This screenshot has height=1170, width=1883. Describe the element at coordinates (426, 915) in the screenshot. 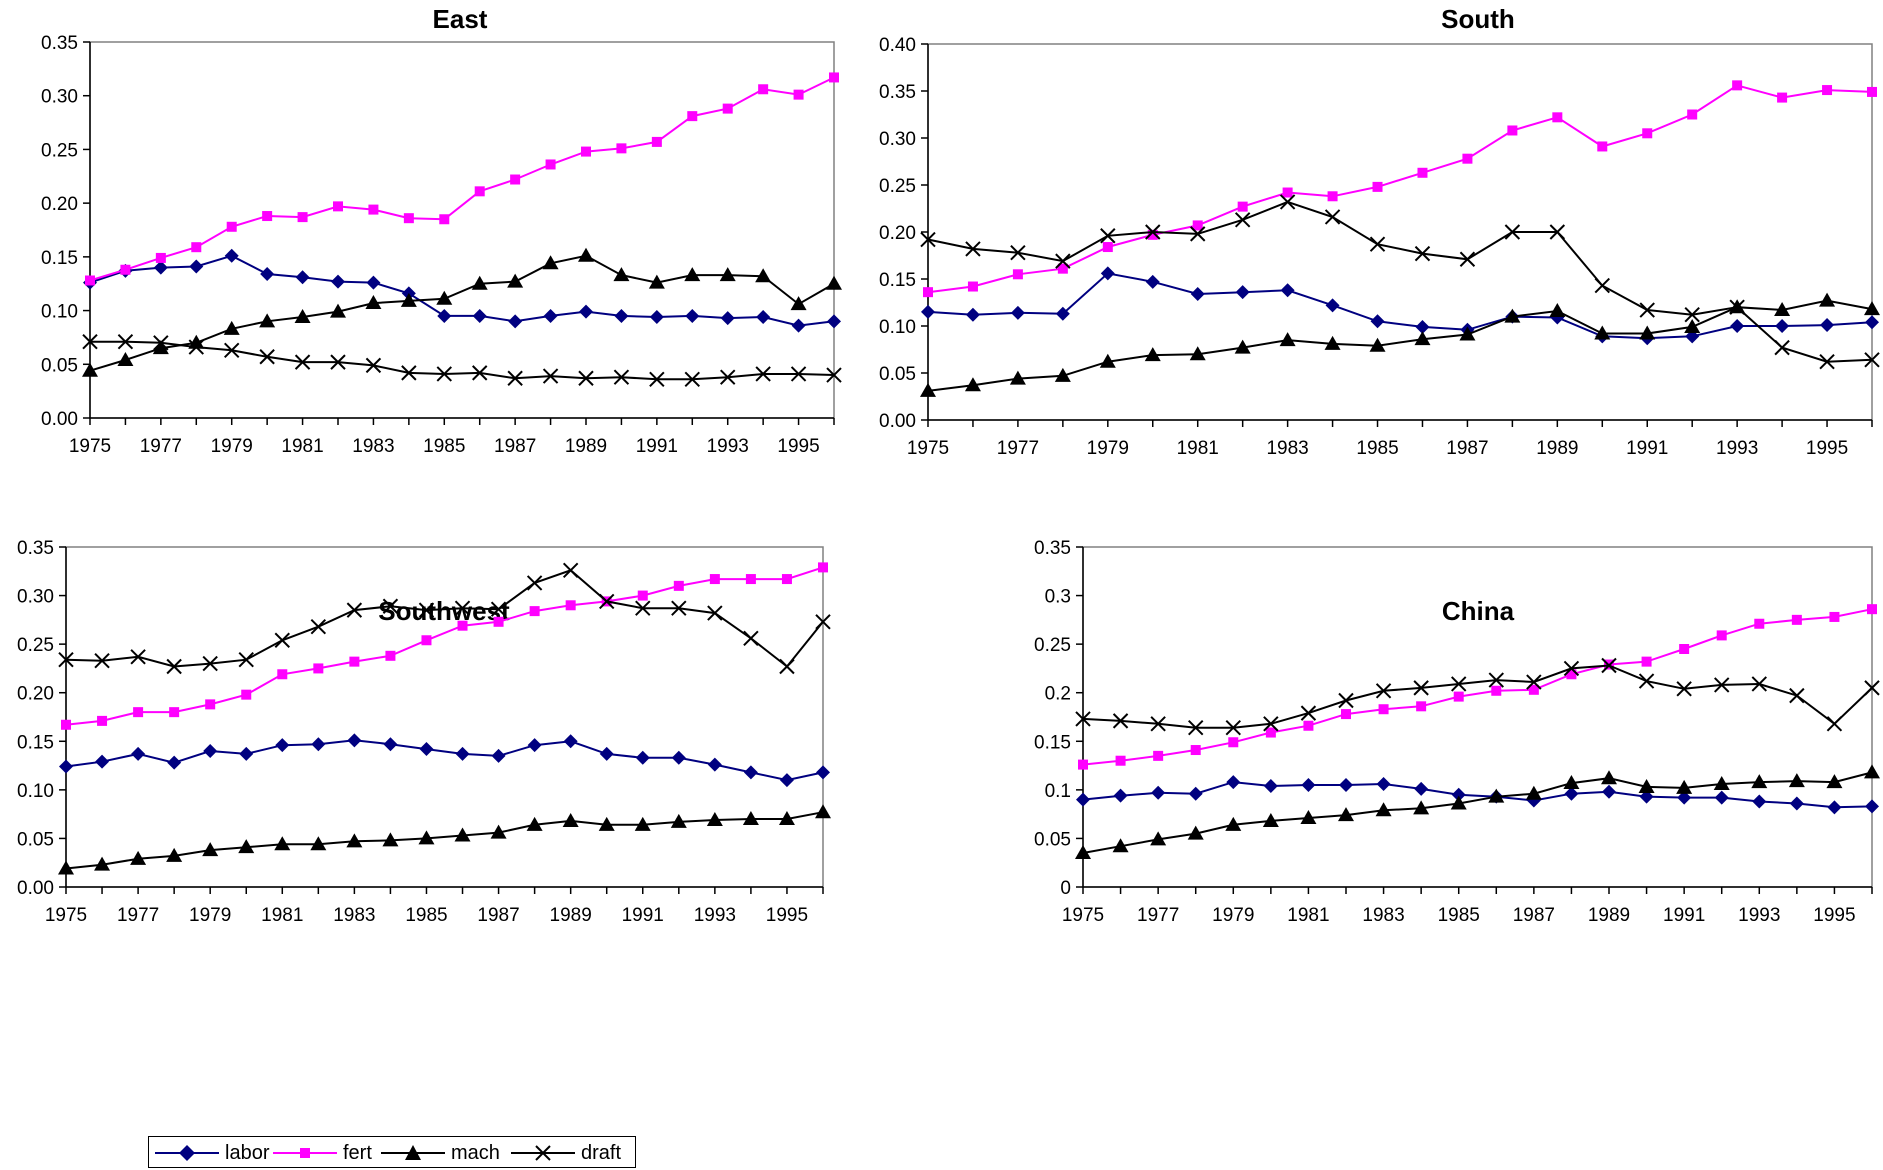

I see `x-tick-label: 1985` at that location.